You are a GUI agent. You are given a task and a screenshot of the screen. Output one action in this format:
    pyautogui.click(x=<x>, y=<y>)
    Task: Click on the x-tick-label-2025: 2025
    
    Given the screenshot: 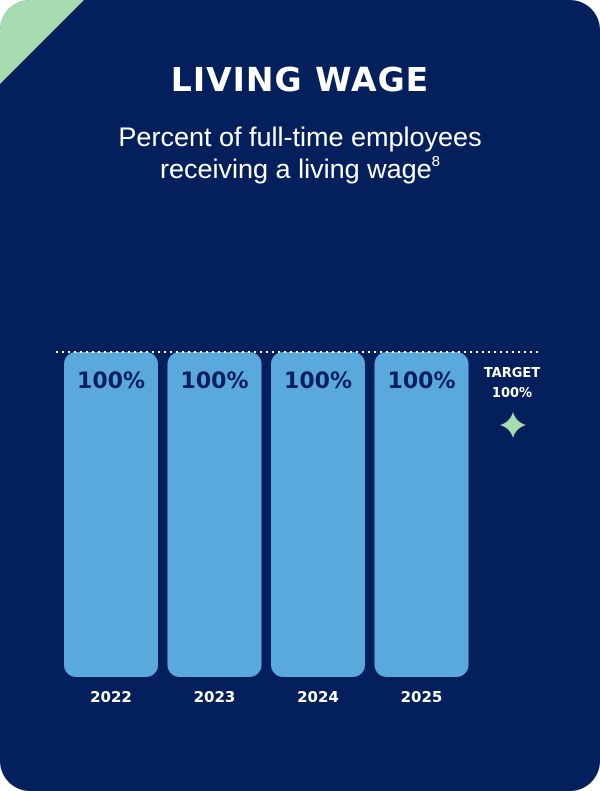 What is the action you would take?
    pyautogui.click(x=422, y=697)
    